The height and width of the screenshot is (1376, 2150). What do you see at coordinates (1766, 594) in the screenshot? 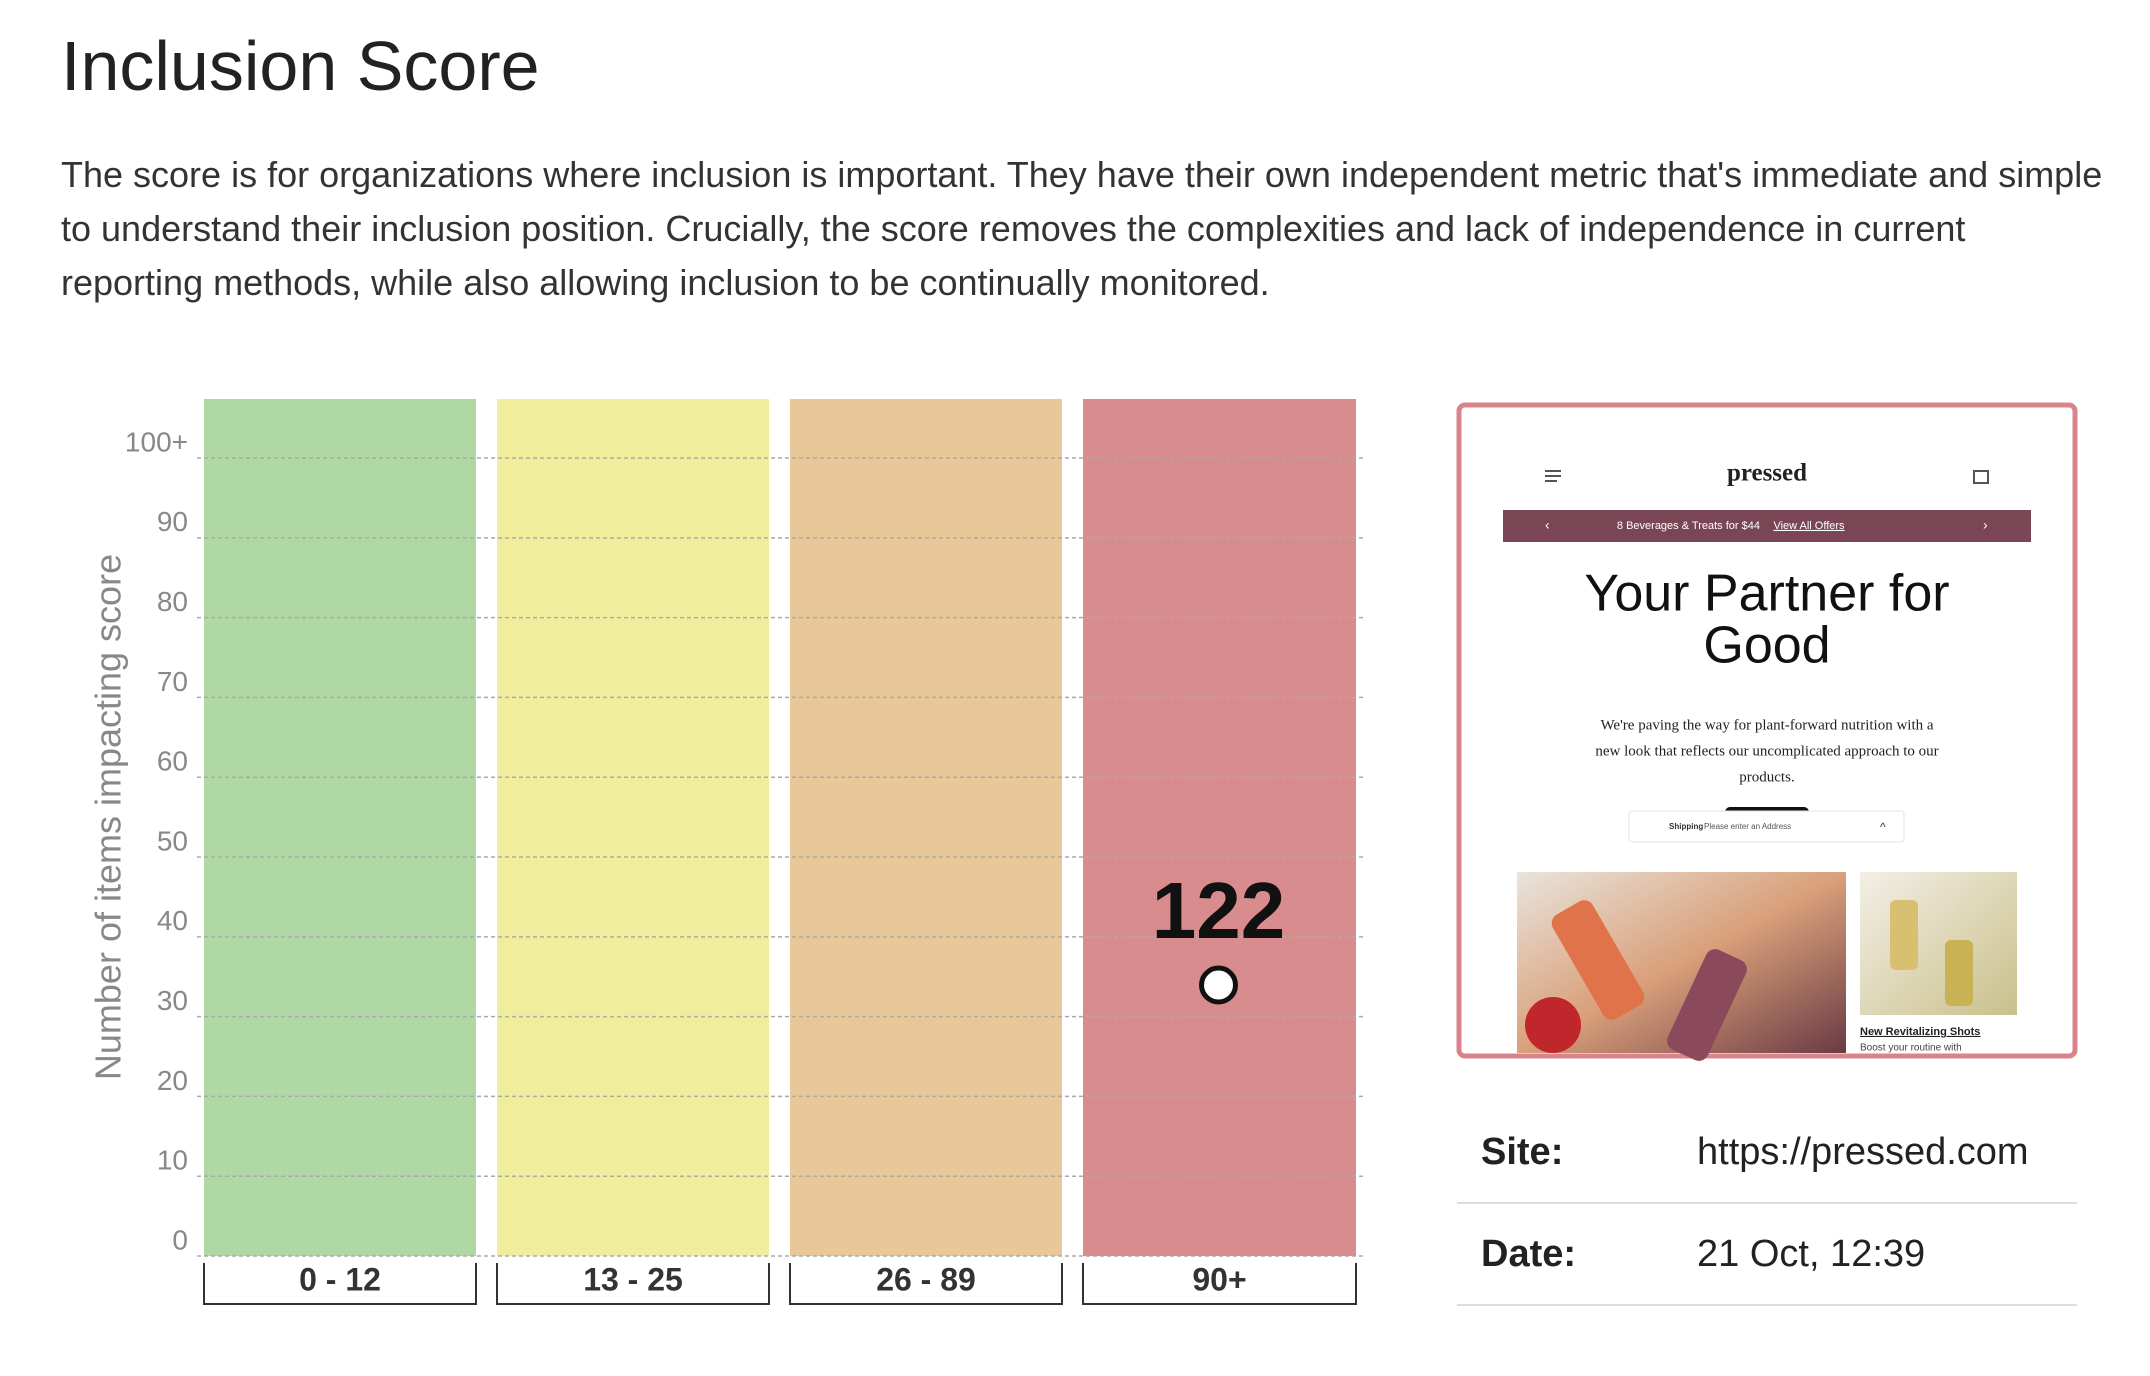
I see `hero-heading: Your Partner for` at bounding box center [1766, 594].